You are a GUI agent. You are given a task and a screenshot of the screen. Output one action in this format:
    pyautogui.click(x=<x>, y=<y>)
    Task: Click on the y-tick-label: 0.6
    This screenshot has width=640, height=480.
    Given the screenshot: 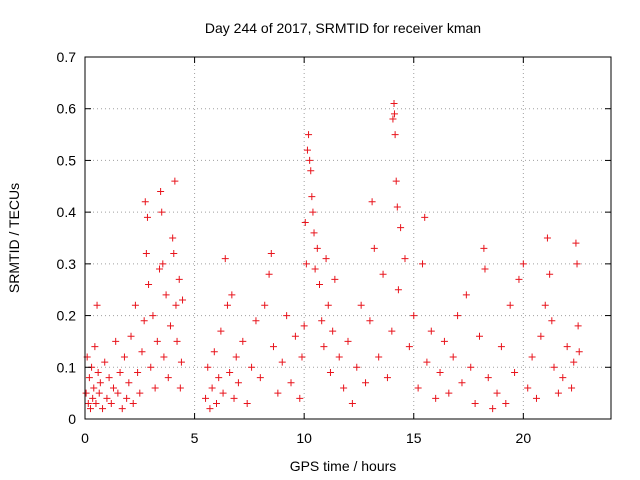 What is the action you would take?
    pyautogui.click(x=67, y=109)
    